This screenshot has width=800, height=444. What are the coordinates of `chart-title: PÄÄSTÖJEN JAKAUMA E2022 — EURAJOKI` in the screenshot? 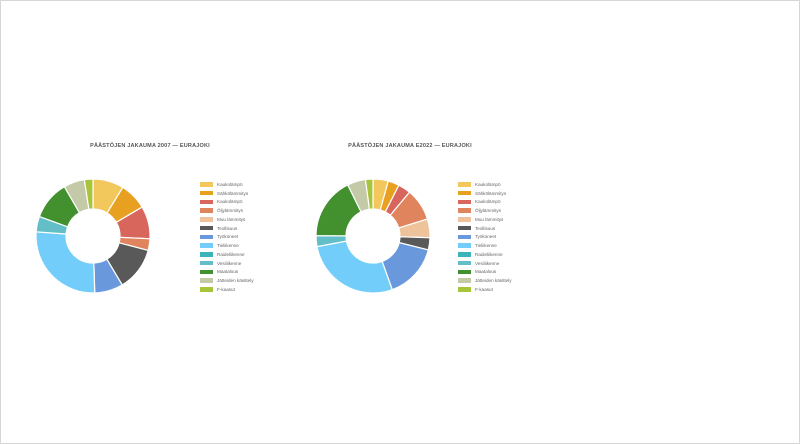 It's located at (410, 146).